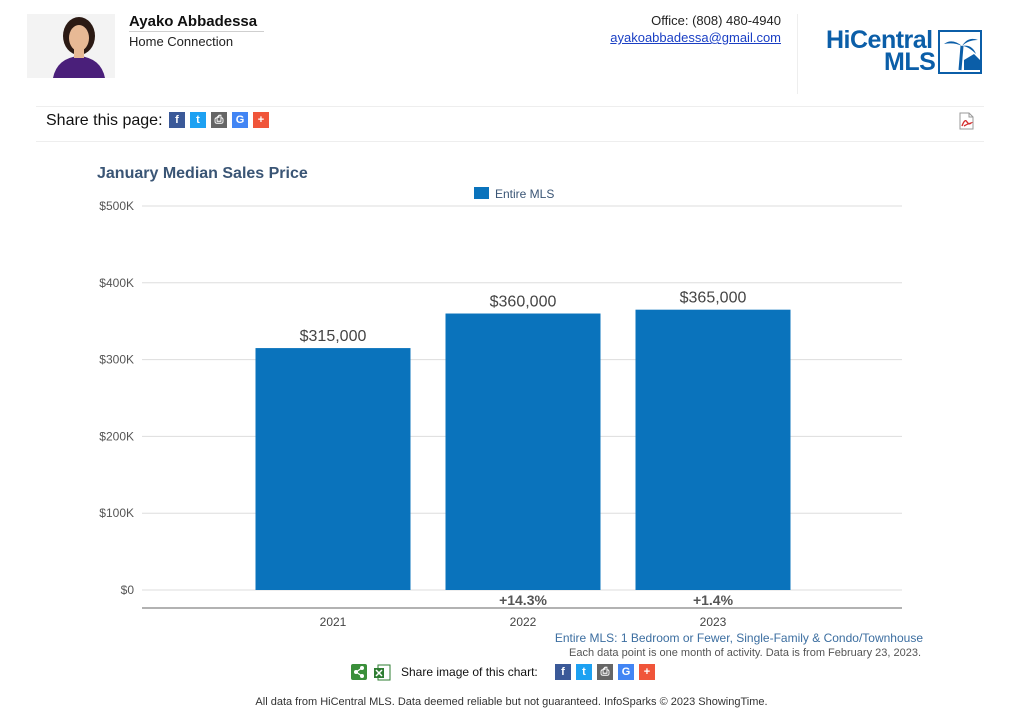  What do you see at coordinates (116, 436) in the screenshot?
I see `y-tick-label: $200K` at bounding box center [116, 436].